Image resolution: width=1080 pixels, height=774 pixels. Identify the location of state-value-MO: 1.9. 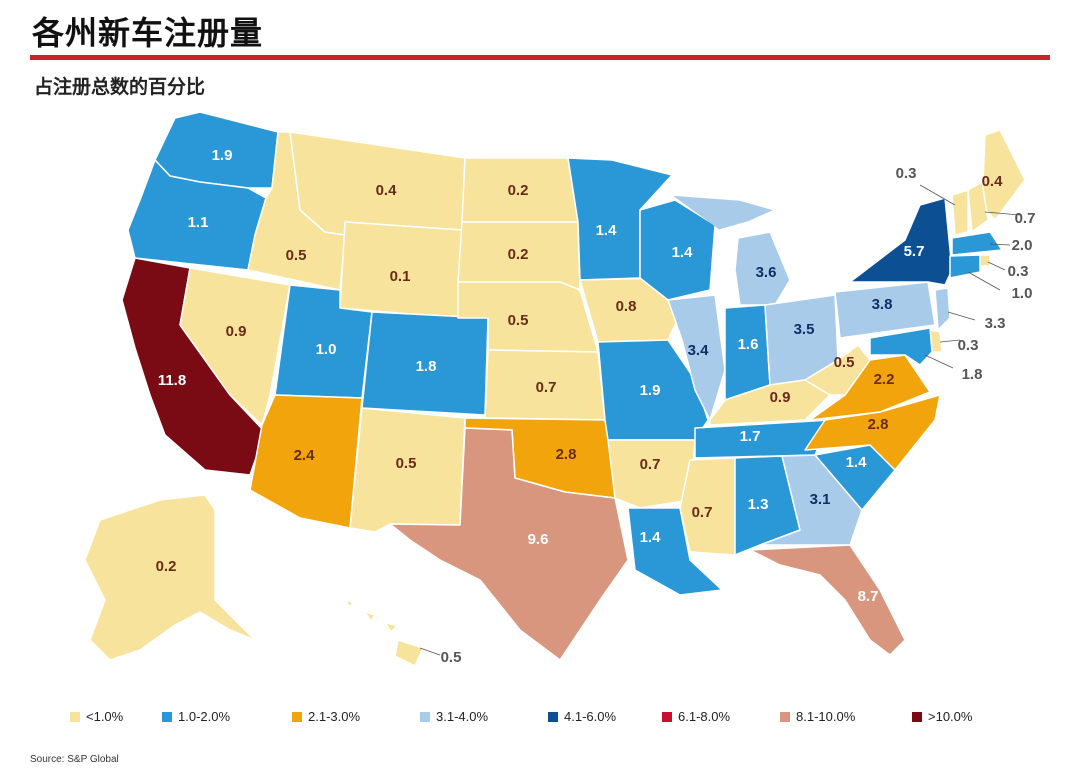
(650, 390).